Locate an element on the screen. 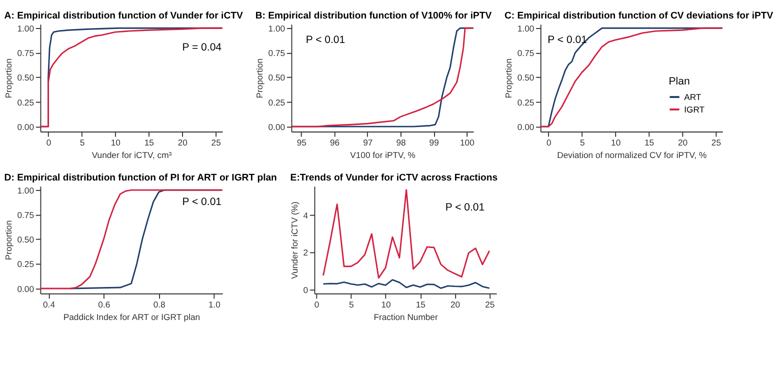 The height and width of the screenshot is (368, 778). chart-title: D: Empirical distribution function of PI for ART or IGRT plan is located at coordinates (141, 178).